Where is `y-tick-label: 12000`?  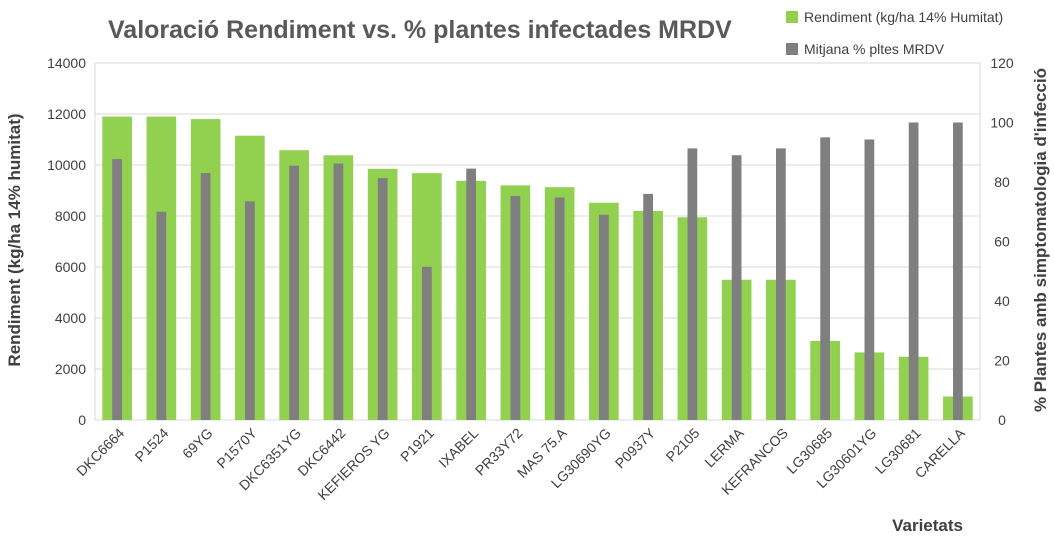 y-tick-label: 12000 is located at coordinates (66, 114).